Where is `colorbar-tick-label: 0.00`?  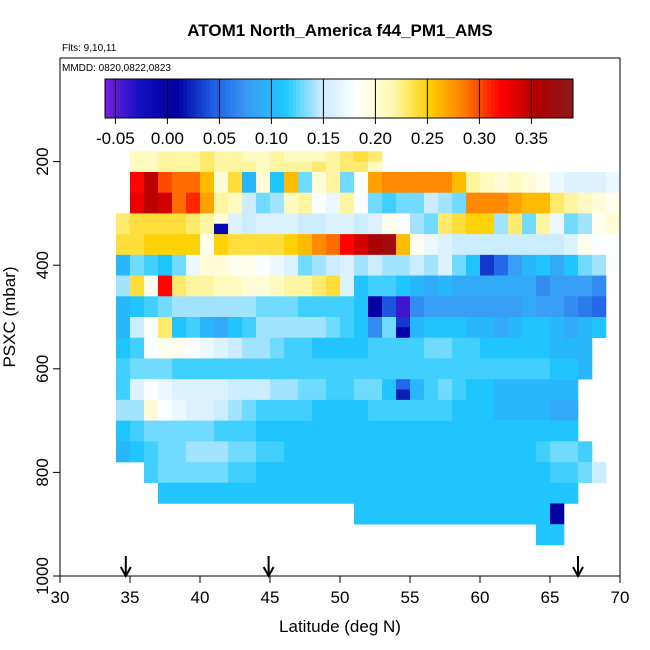
colorbar-tick-label: 0.00 is located at coordinates (167, 138).